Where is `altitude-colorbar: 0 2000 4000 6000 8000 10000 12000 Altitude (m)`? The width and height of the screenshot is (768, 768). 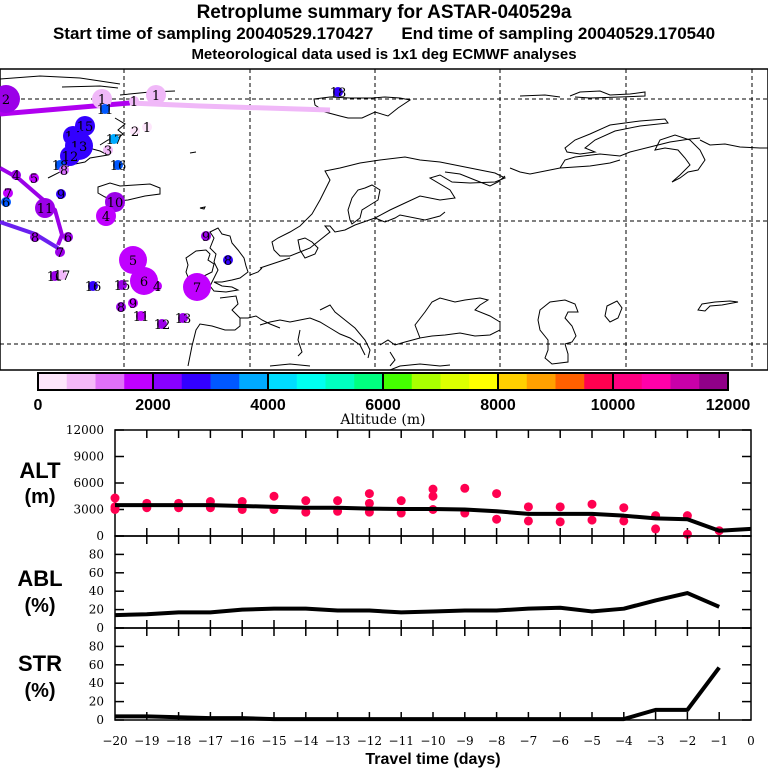 altitude-colorbar: 0 2000 4000 6000 8000 10000 12000 Altitude (m) is located at coordinates (392, 400).